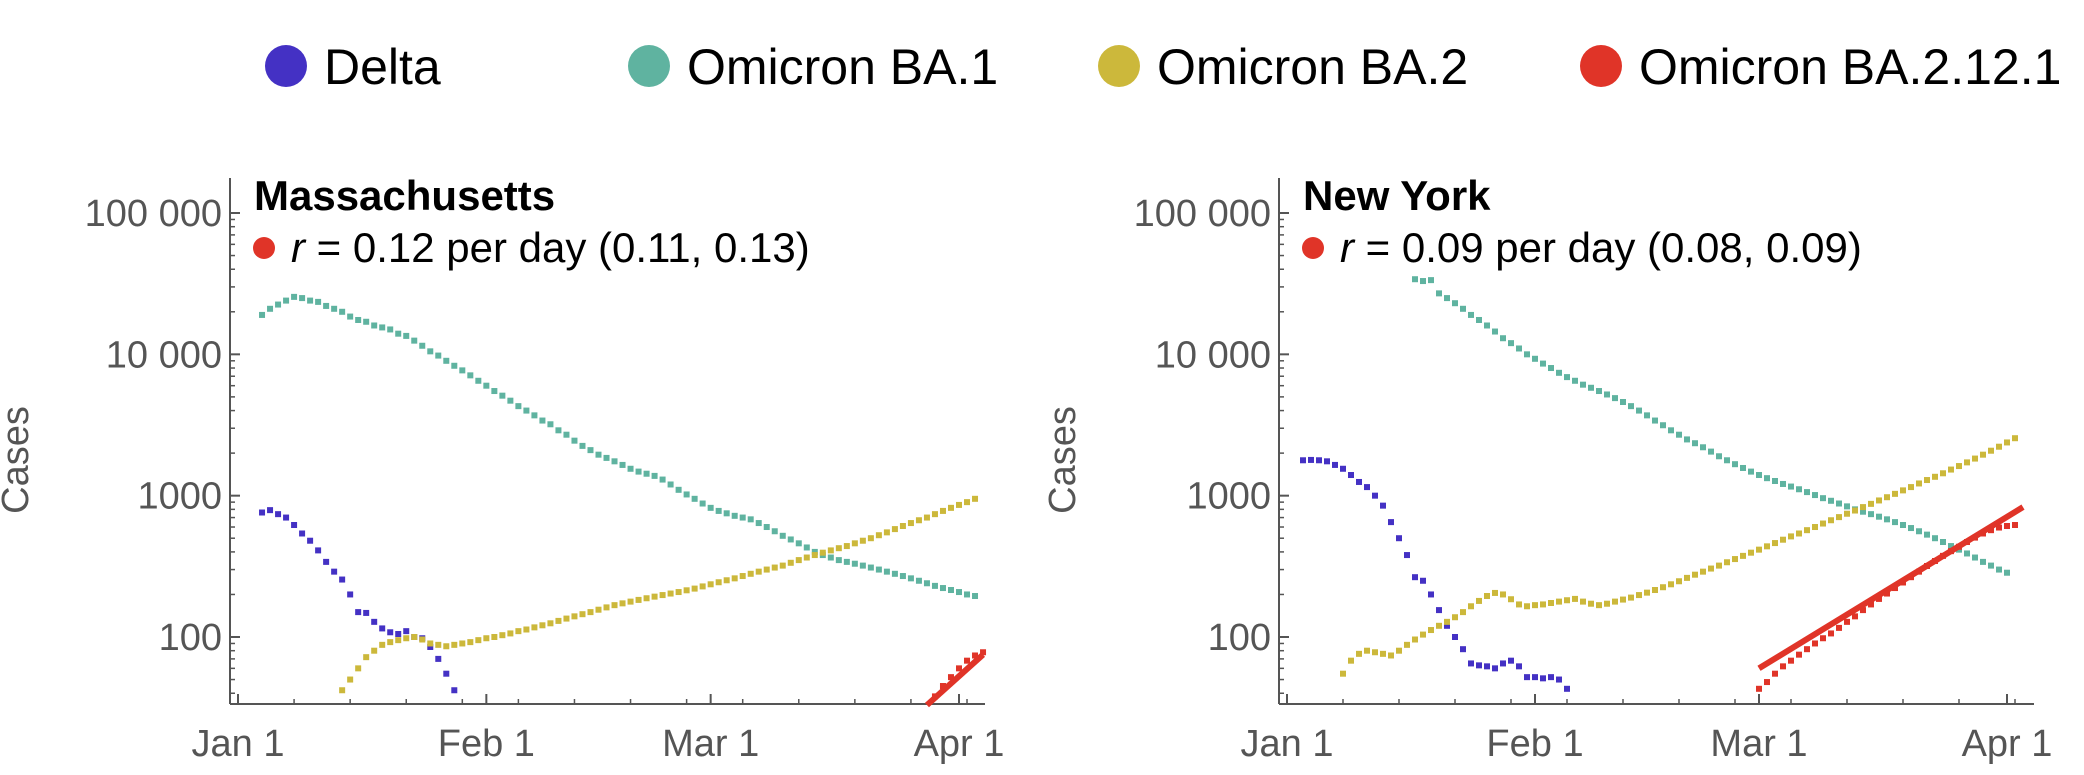 This screenshot has height=775, width=2084. What do you see at coordinates (1820, 67) in the screenshot?
I see `legend-item-omicron-ba-2-12-1: Omicron BA.2.12.1` at bounding box center [1820, 67].